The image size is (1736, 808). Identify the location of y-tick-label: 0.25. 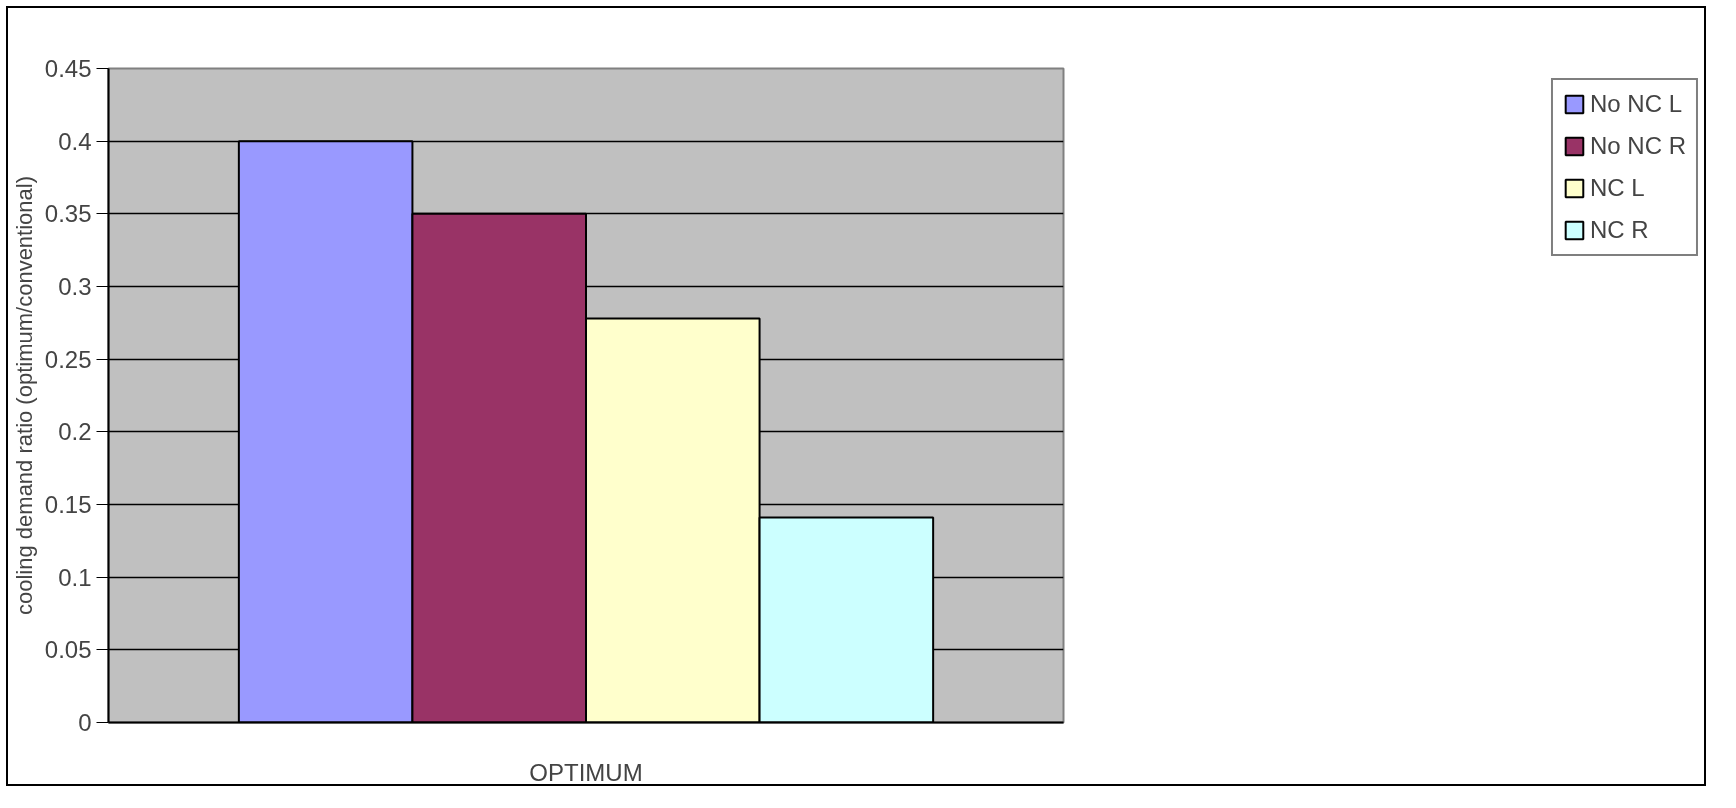
(68, 359).